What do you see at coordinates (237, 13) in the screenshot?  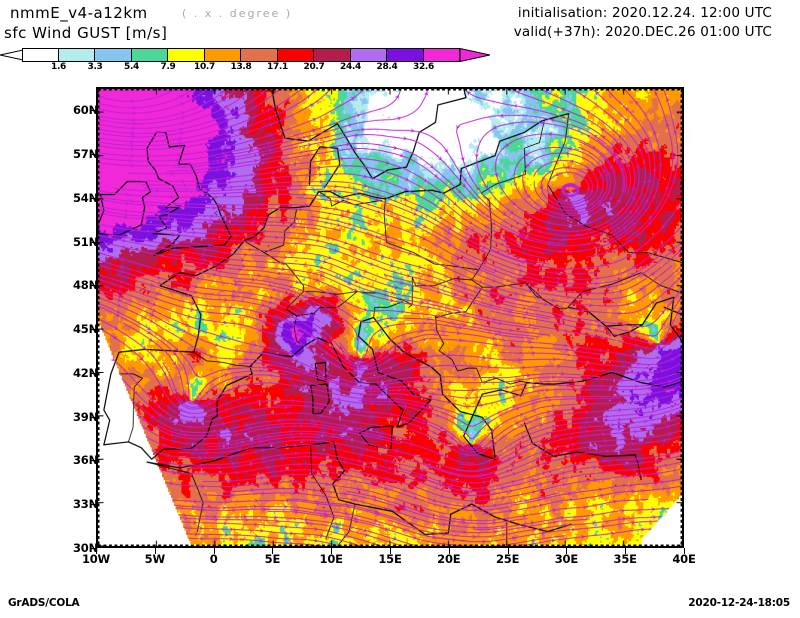 I see `resolution-note: ( . x . degree )` at bounding box center [237, 13].